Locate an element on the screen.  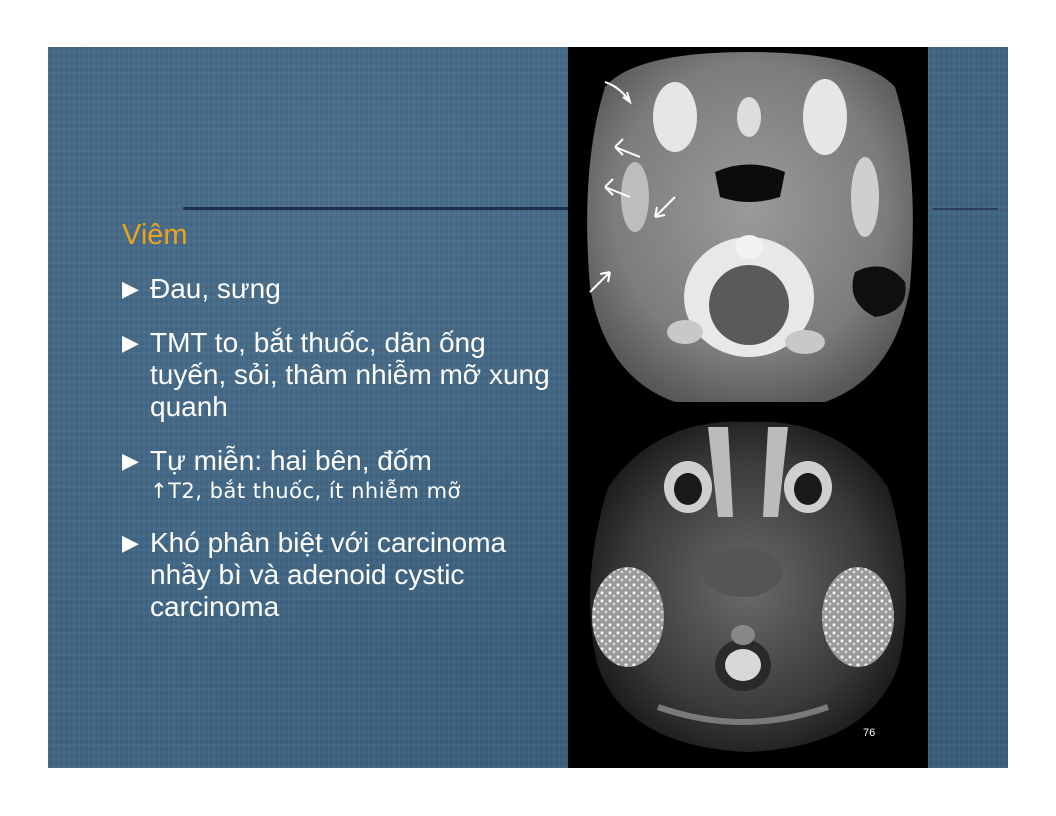
page-number: 76 is located at coordinates (869, 733).